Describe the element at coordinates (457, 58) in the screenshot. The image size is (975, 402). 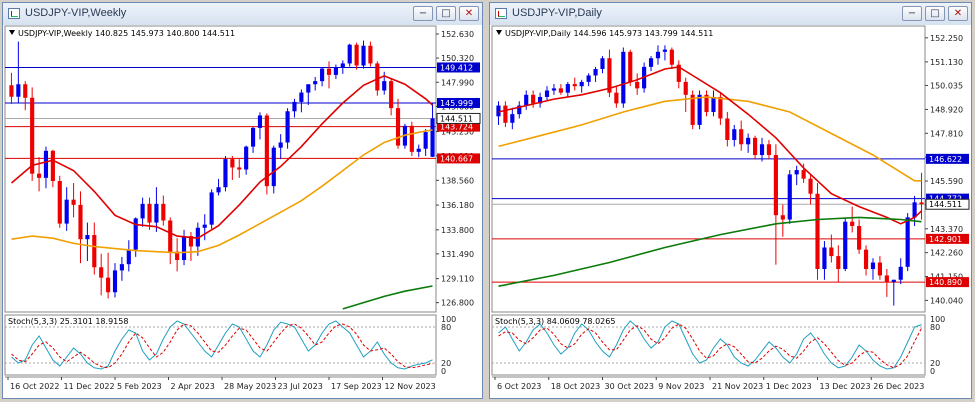
I see `y-tick-label: 150.320` at that location.